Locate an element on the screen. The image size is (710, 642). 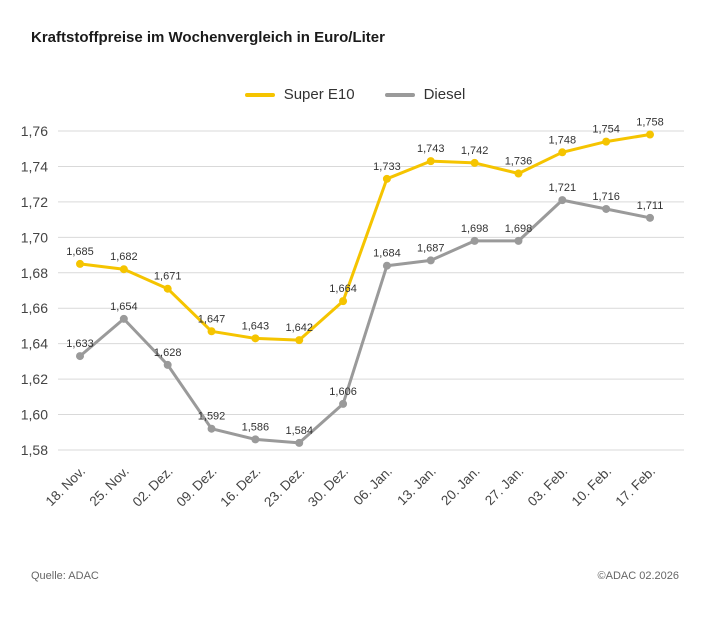
chart-legend: Super E10 Diesel is located at coordinates (355, 94).